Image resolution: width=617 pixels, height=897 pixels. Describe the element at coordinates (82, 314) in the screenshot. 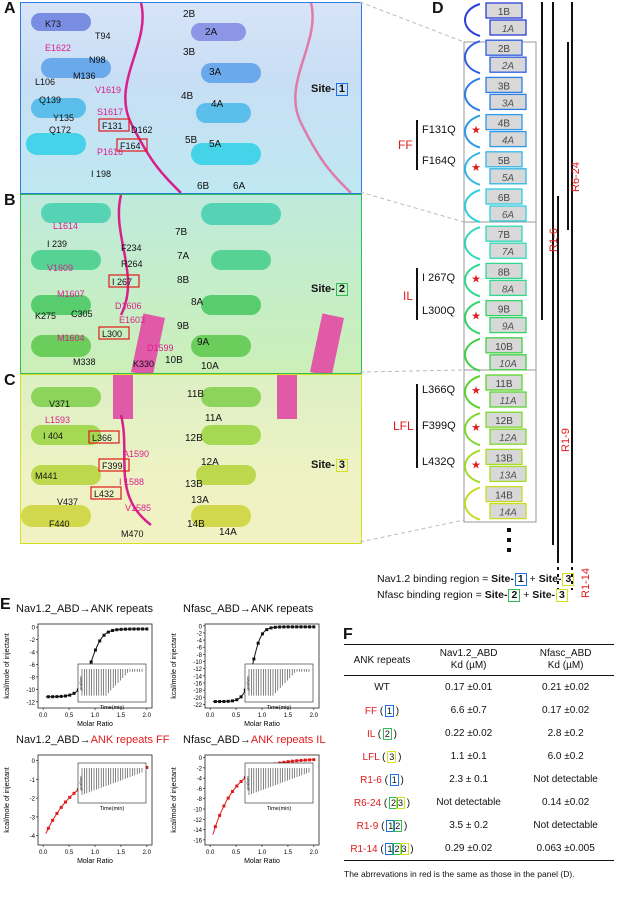

I see `label-residue: C305` at that location.